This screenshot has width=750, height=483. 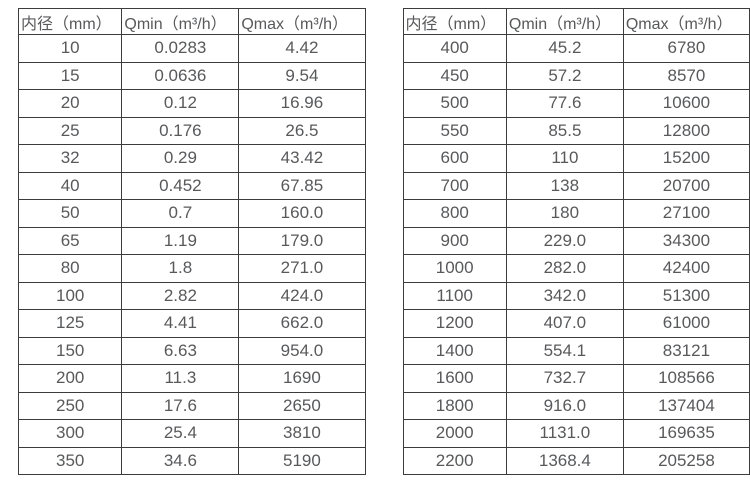 I want to click on data-cell-qmax: 6780, so click(x=686, y=48).